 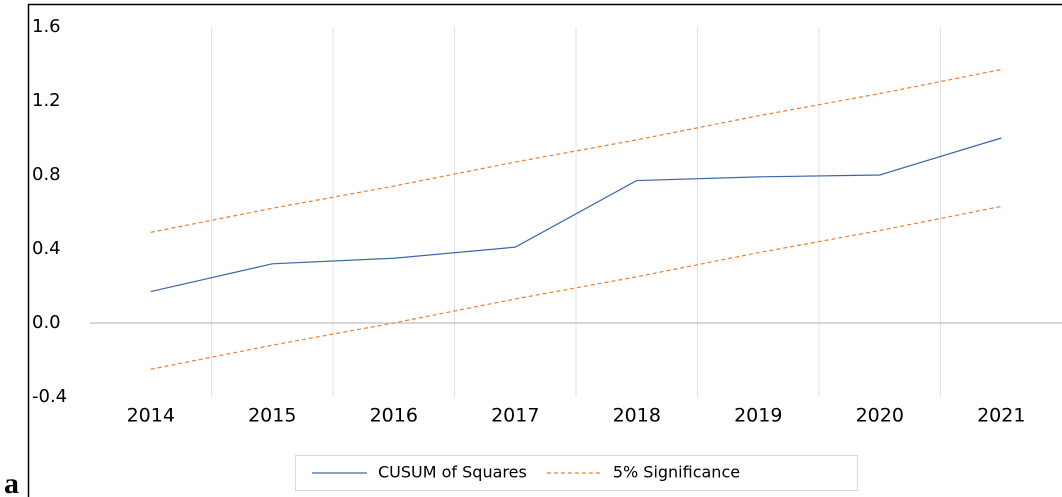 I want to click on legend-label: CUSUM of Squares, so click(x=452, y=472).